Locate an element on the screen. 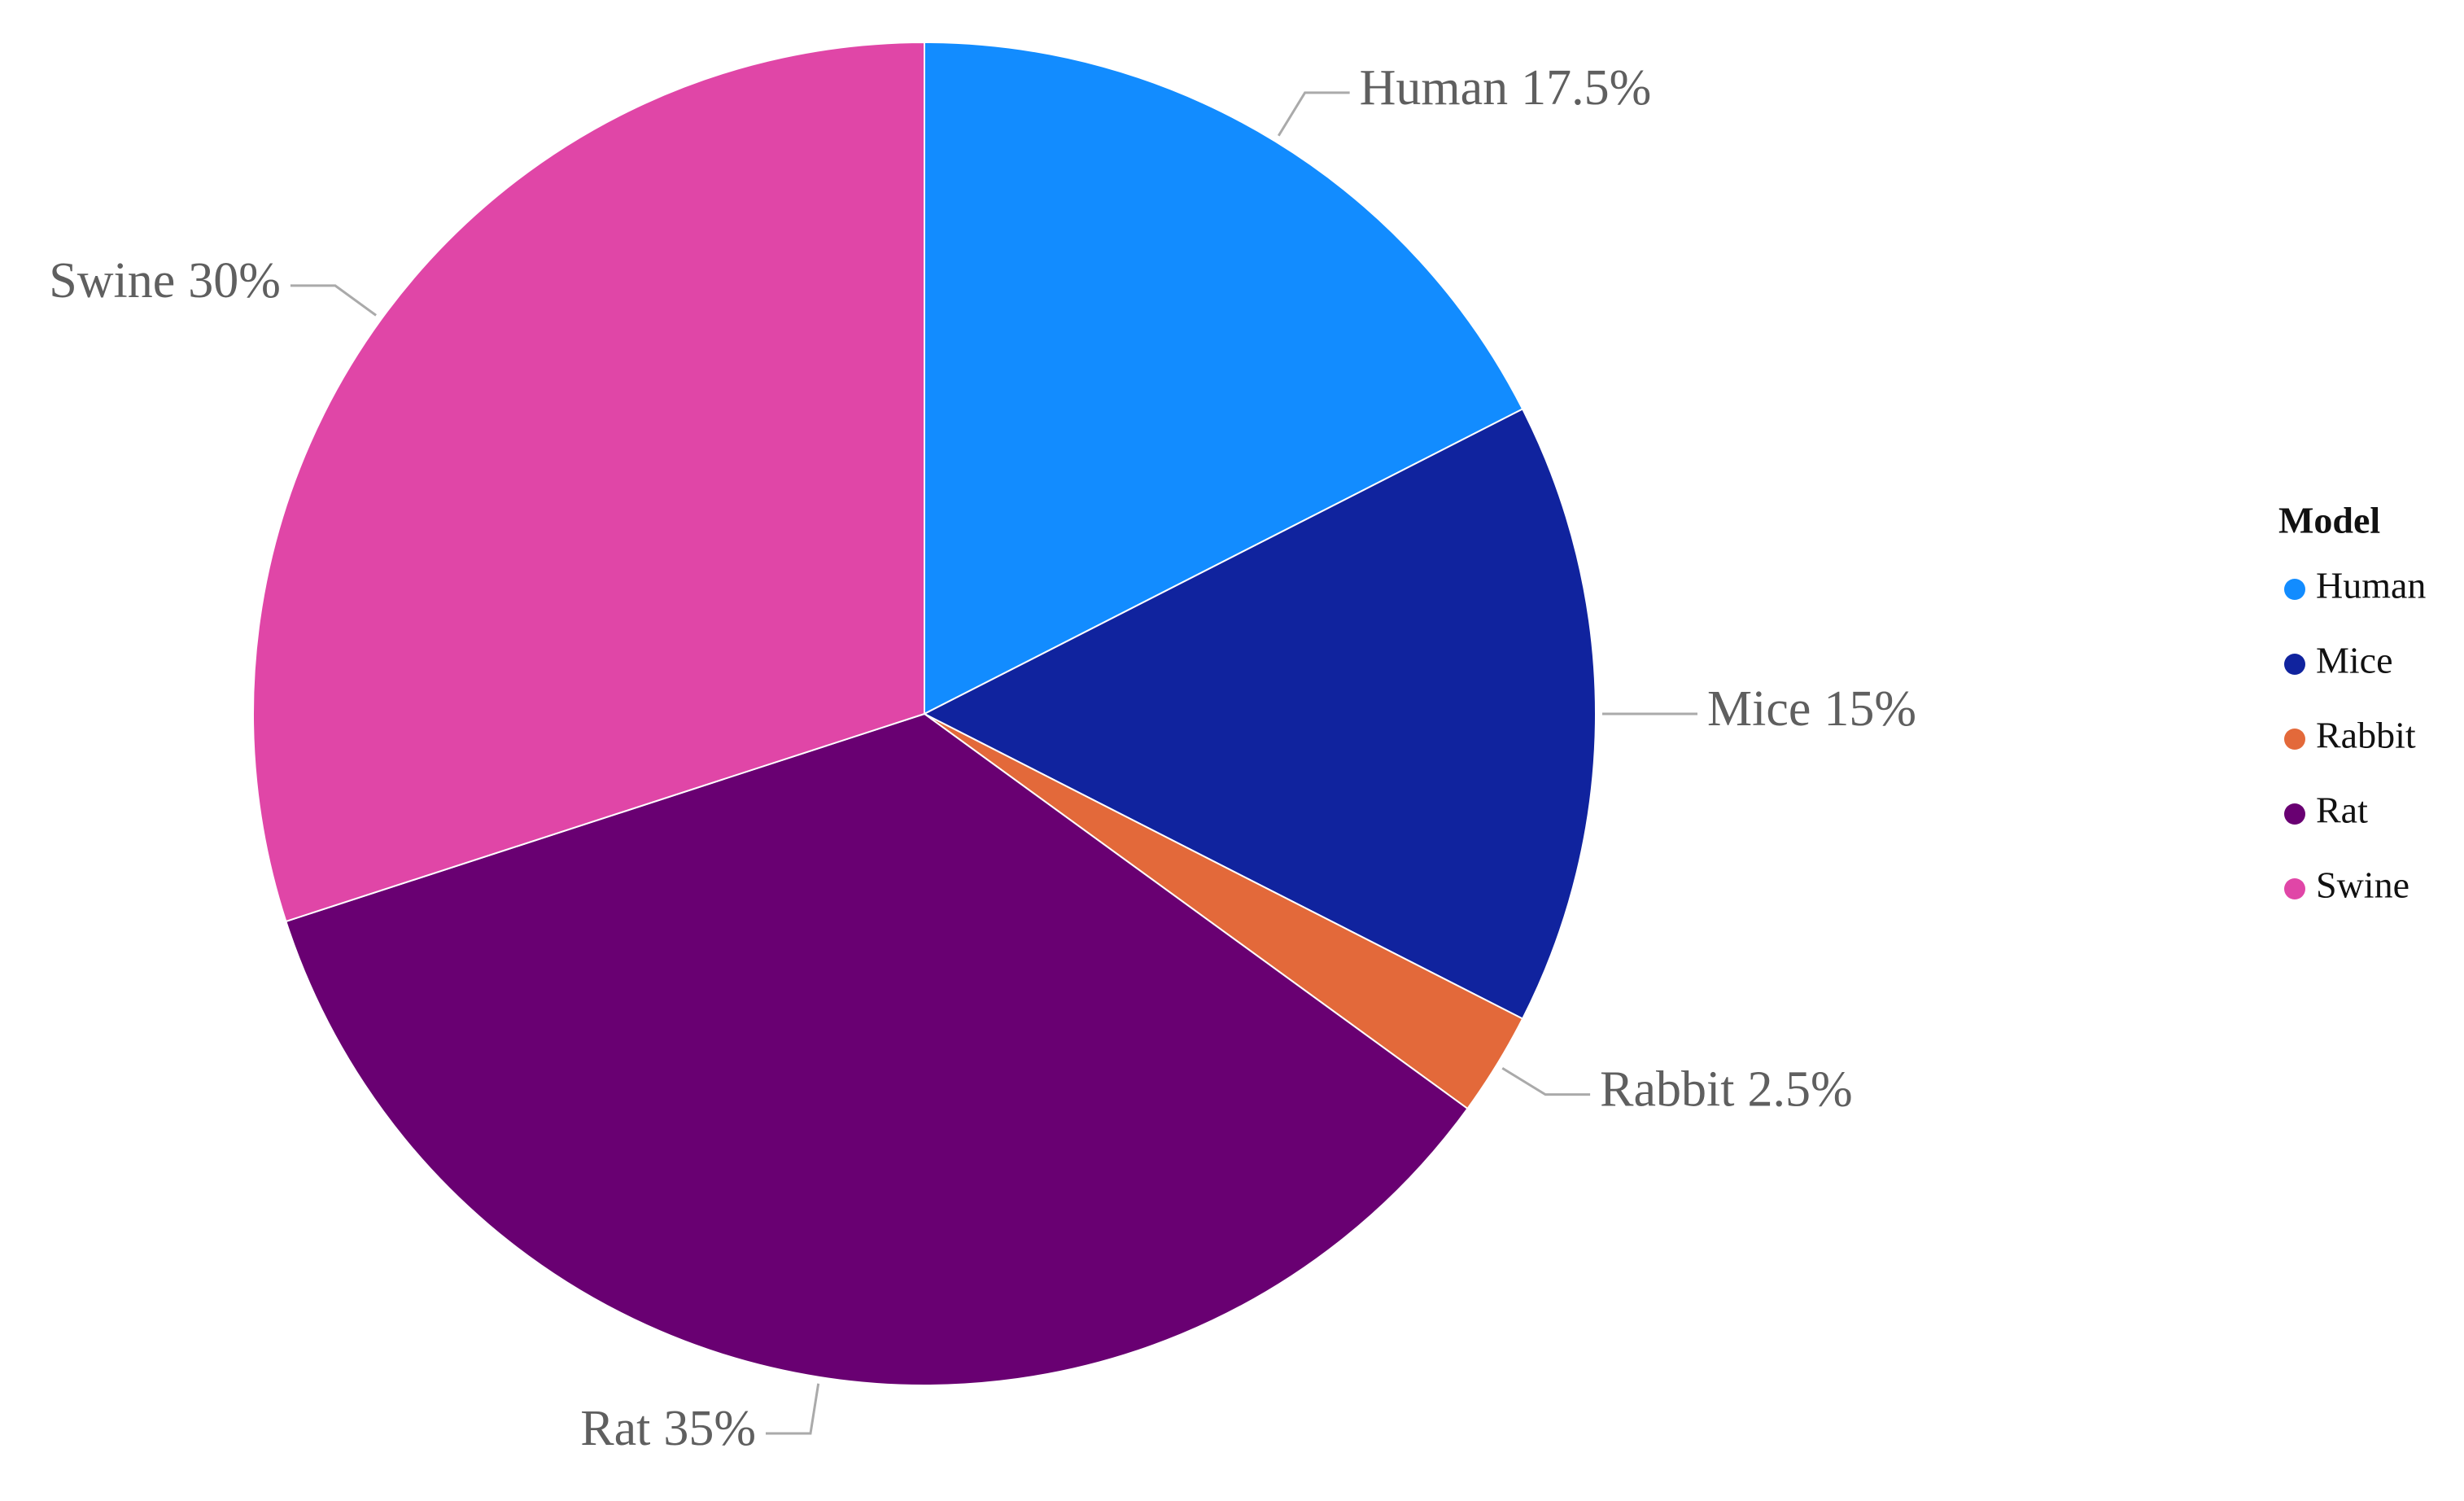 The height and width of the screenshot is (1501, 2464). slice-label: Swine 30% is located at coordinates (165, 281).